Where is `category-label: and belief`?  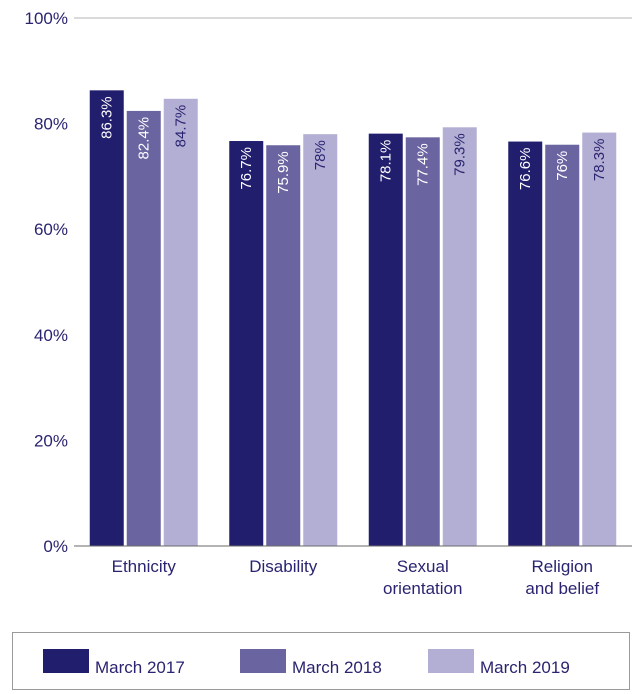
category-label: and belief is located at coordinates (562, 588).